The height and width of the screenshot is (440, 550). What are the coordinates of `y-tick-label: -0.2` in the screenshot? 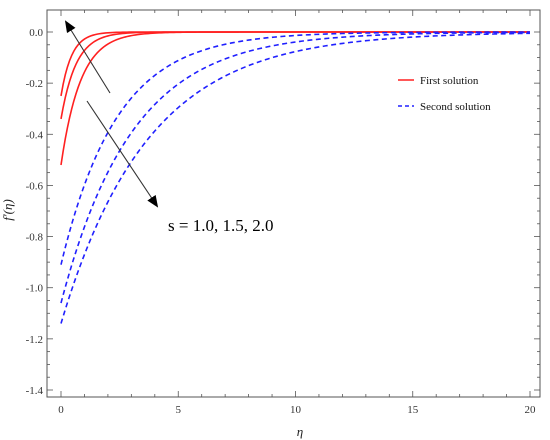 It's located at (34, 84).